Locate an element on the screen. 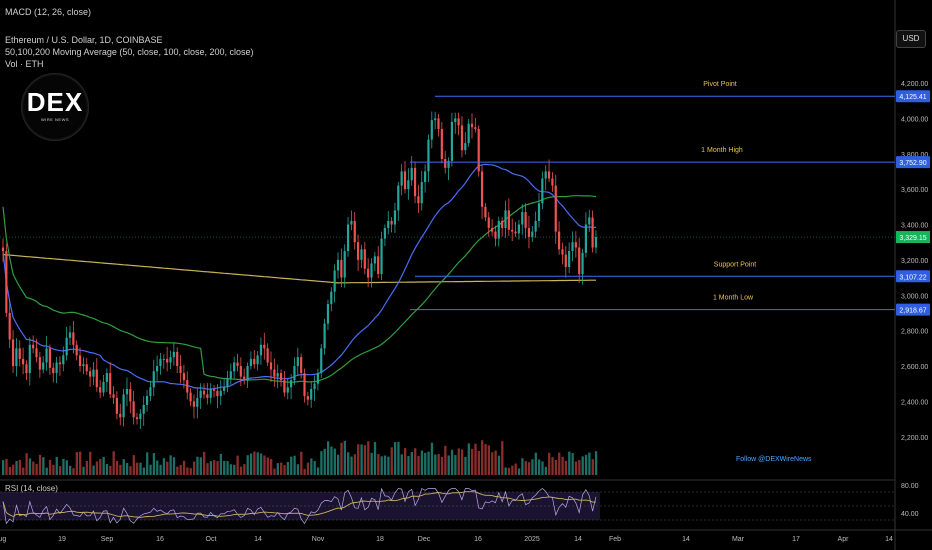 The image size is (932, 550). level-price-text: 4,125.41 is located at coordinates (912, 97).